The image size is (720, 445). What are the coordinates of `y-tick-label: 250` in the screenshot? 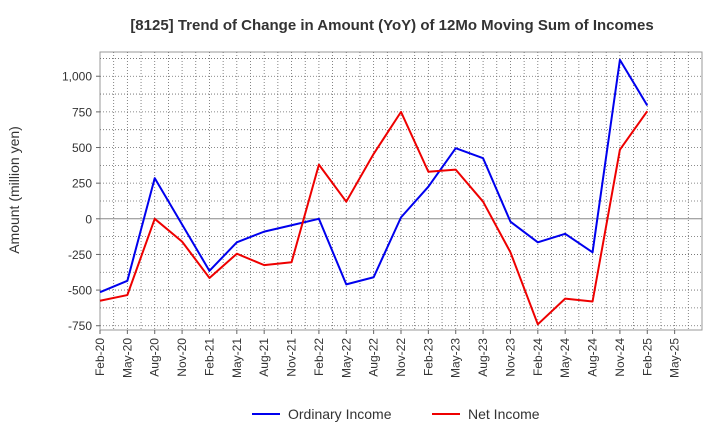 It's located at (82, 184).